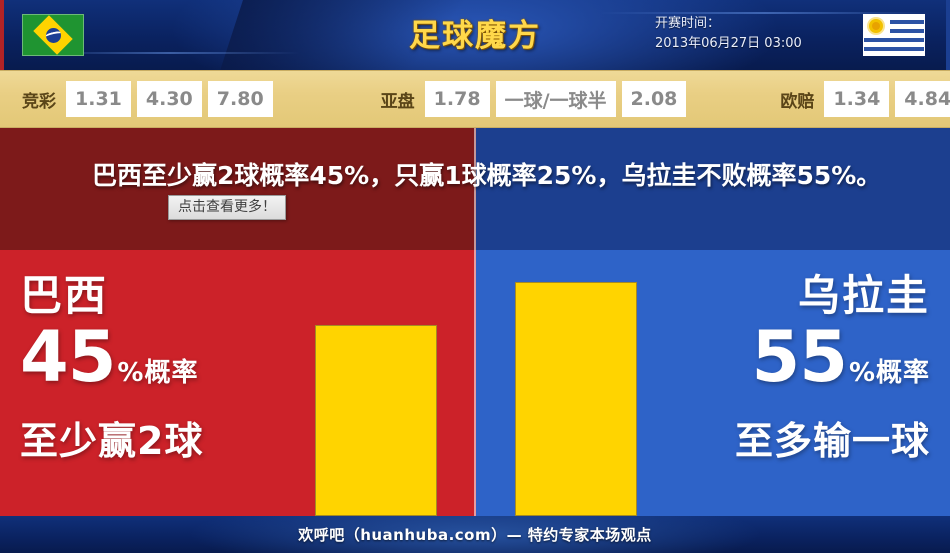 This screenshot has height=553, width=950. I want to click on odds-label-asian-handicap: 亚盘, so click(397, 101).